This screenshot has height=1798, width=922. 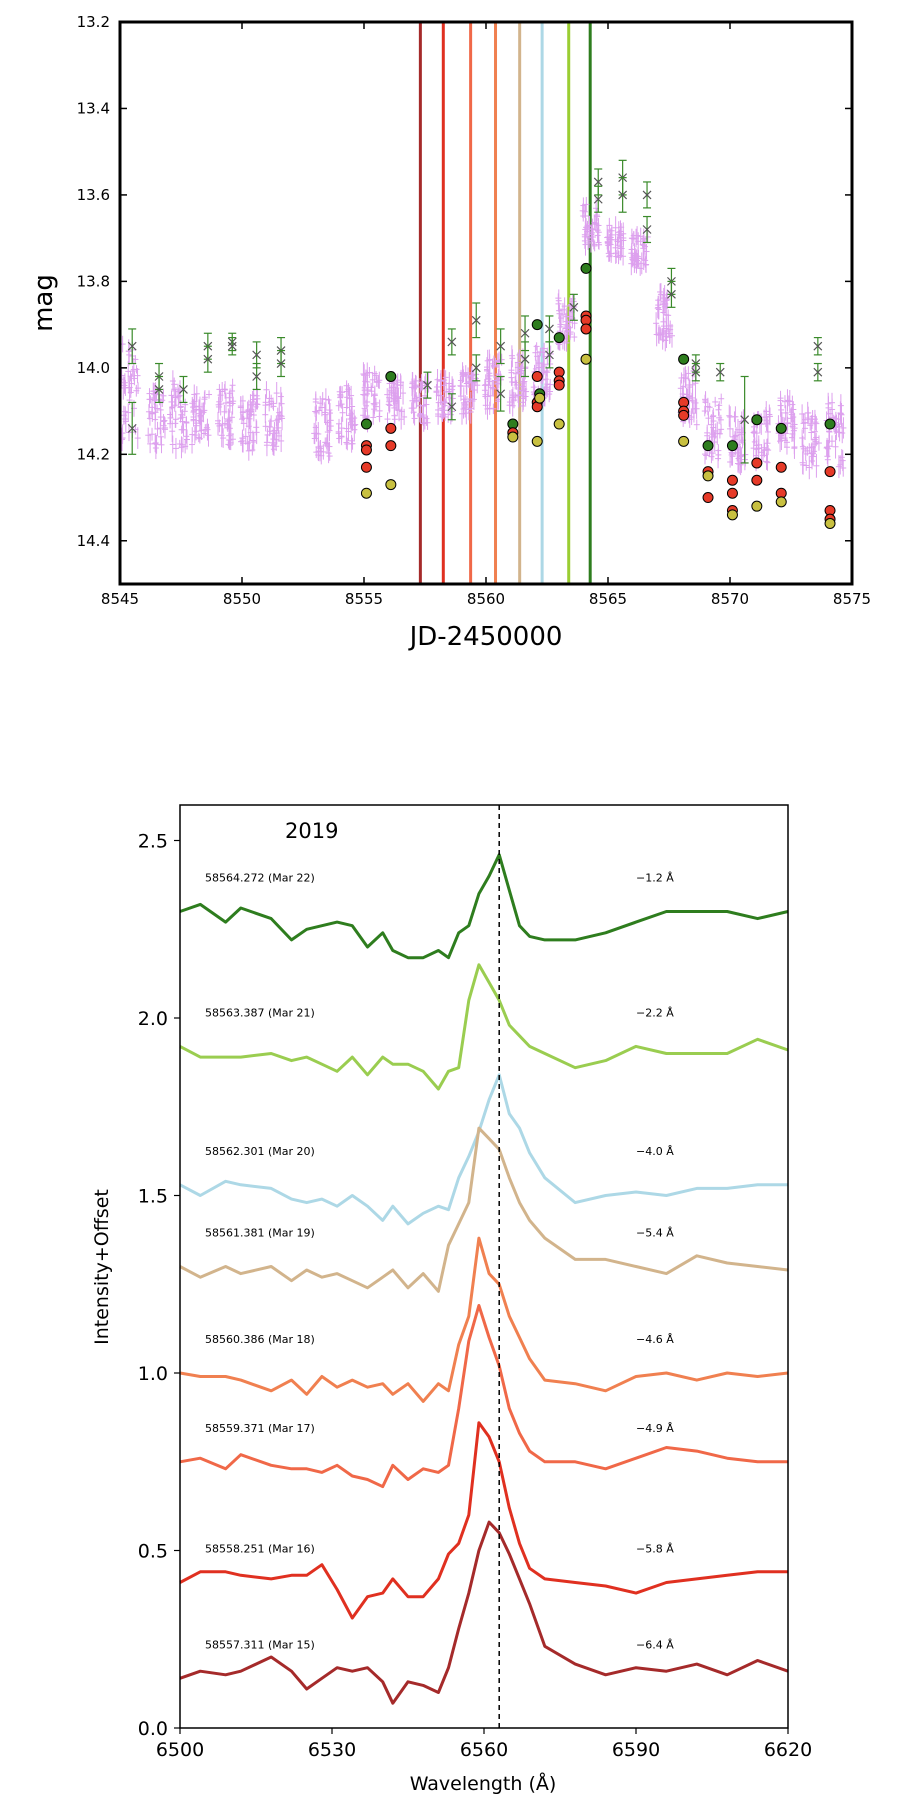 I want to click on x-tick-label: 8560, so click(x=486, y=599).